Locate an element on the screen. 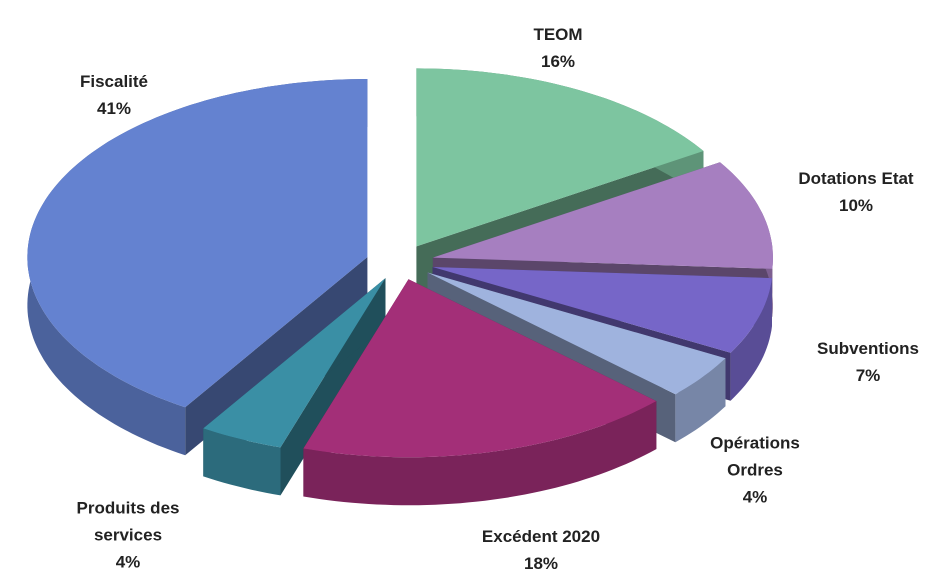 The height and width of the screenshot is (579, 950). value-label: 41% is located at coordinates (114, 108).